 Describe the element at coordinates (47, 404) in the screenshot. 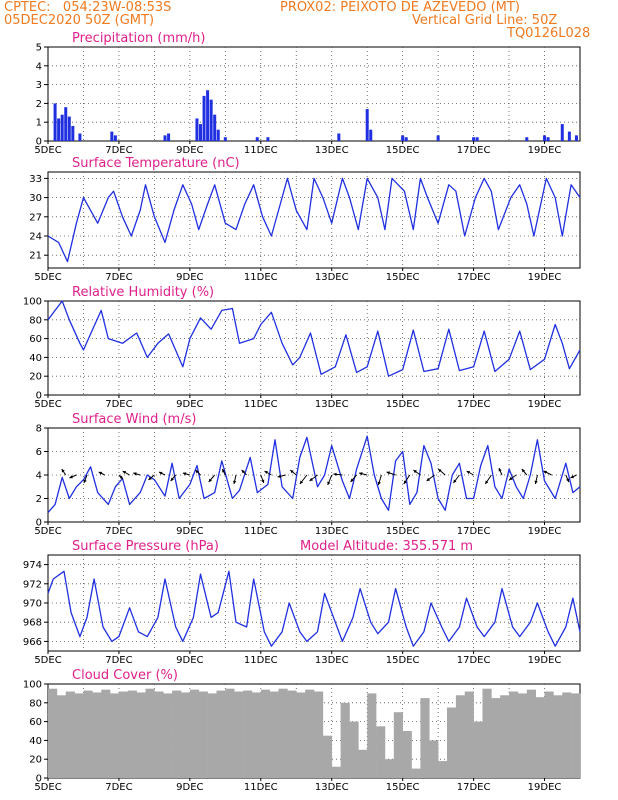

I see `relative_humidity-xtick-label: 5DEC` at that location.